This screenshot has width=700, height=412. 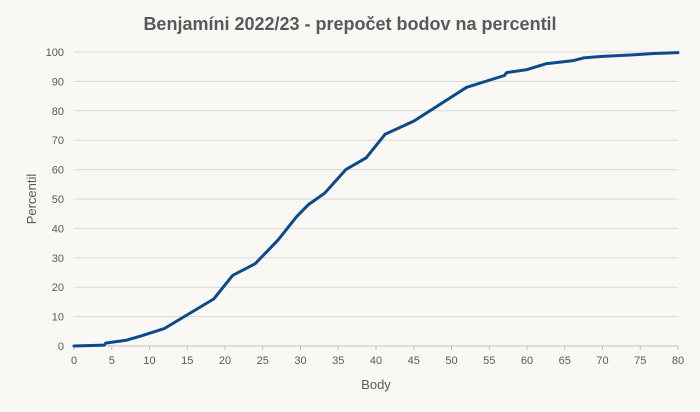 I want to click on y-tick-label: 40, so click(x=58, y=229).